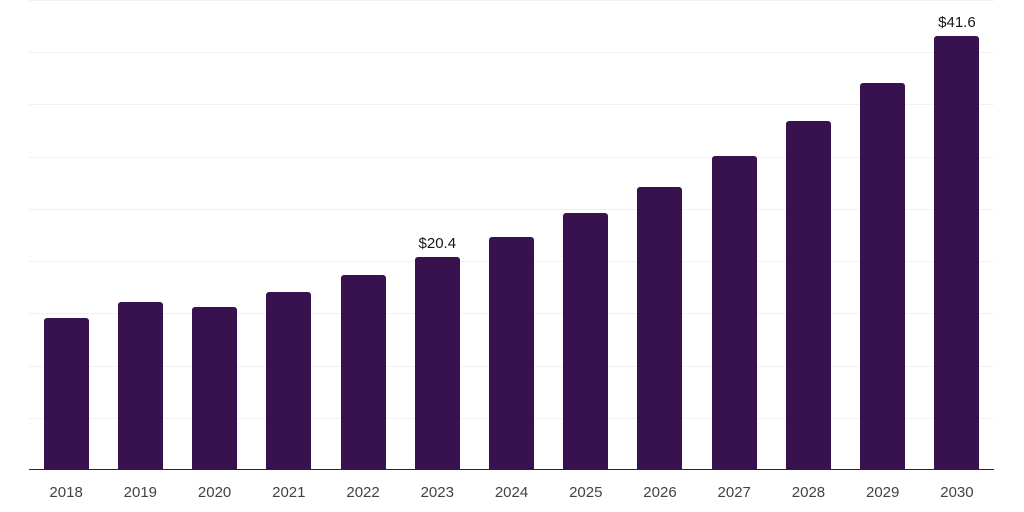 This screenshot has width=1024, height=512. Describe the element at coordinates (511, 469) in the screenshot. I see `x-axis-line` at that location.